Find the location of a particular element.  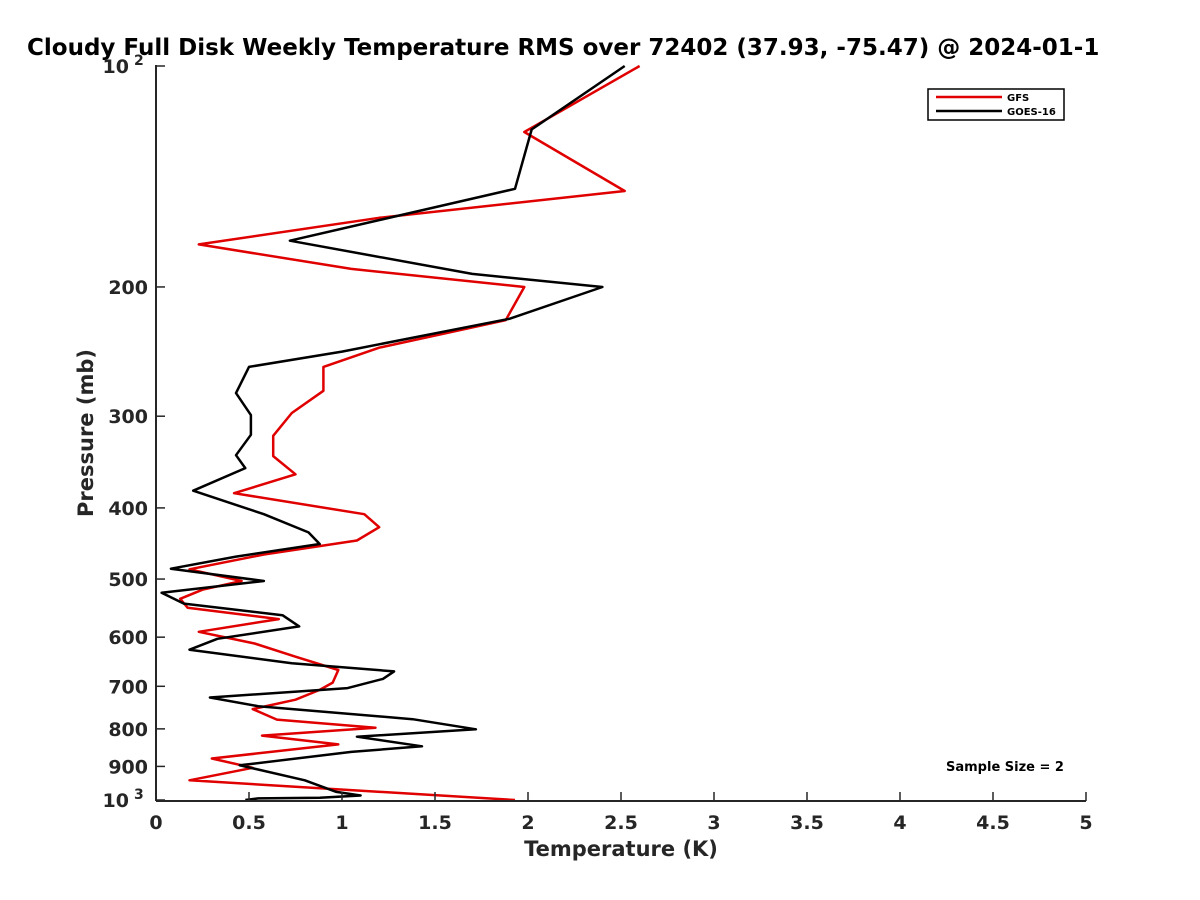

x-axis-label: Temperature (K) is located at coordinates (621, 849).